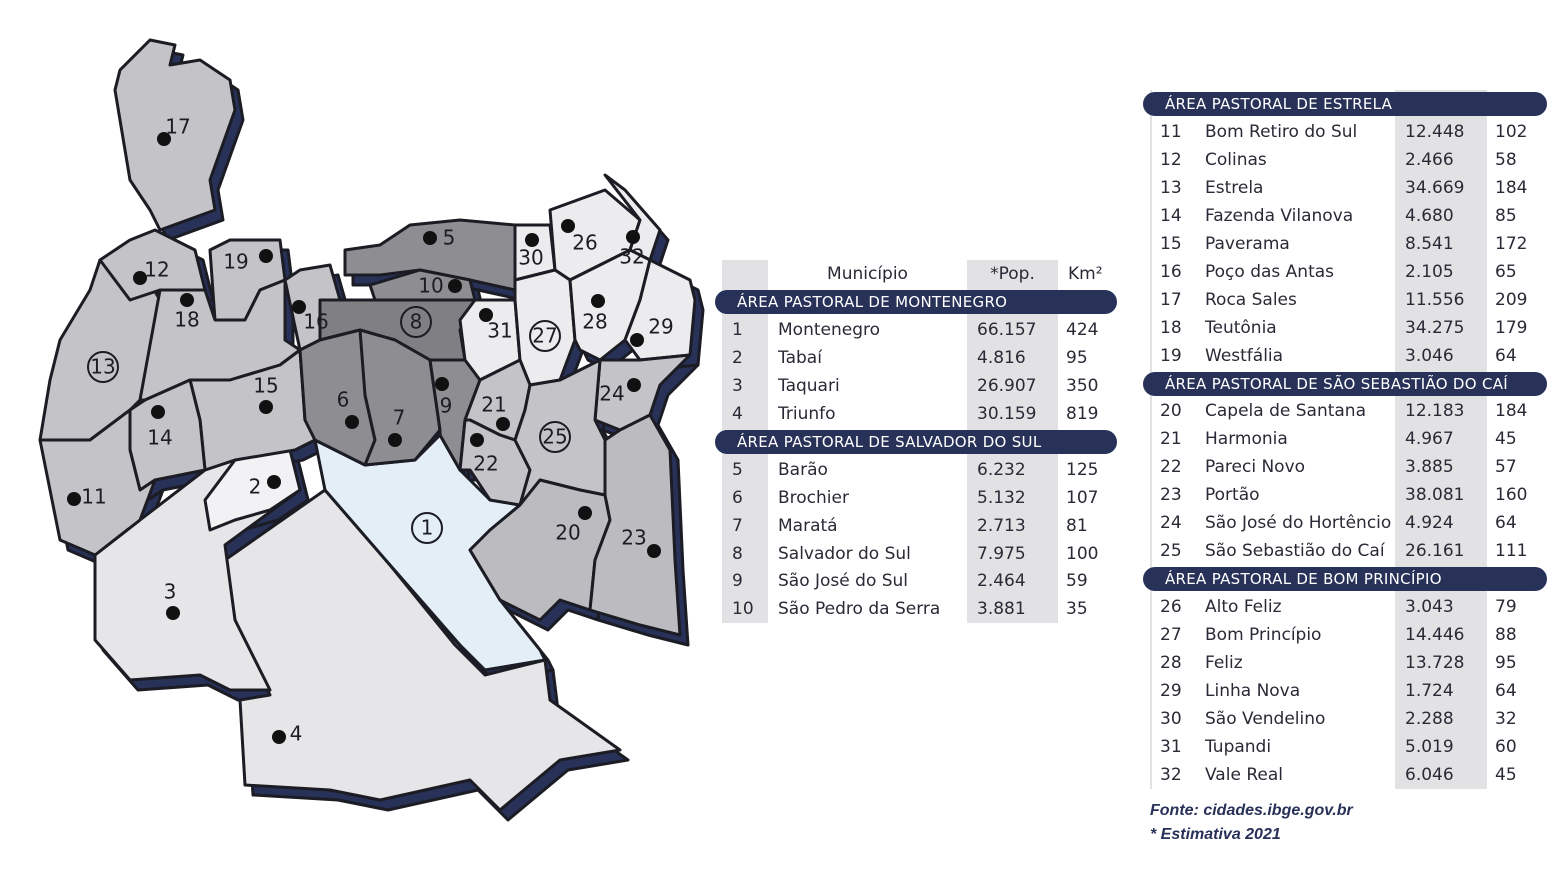 This screenshot has width=1562, height=879. What do you see at coordinates (1243, 607) in the screenshot?
I see `municipality: Alto Feliz` at bounding box center [1243, 607].